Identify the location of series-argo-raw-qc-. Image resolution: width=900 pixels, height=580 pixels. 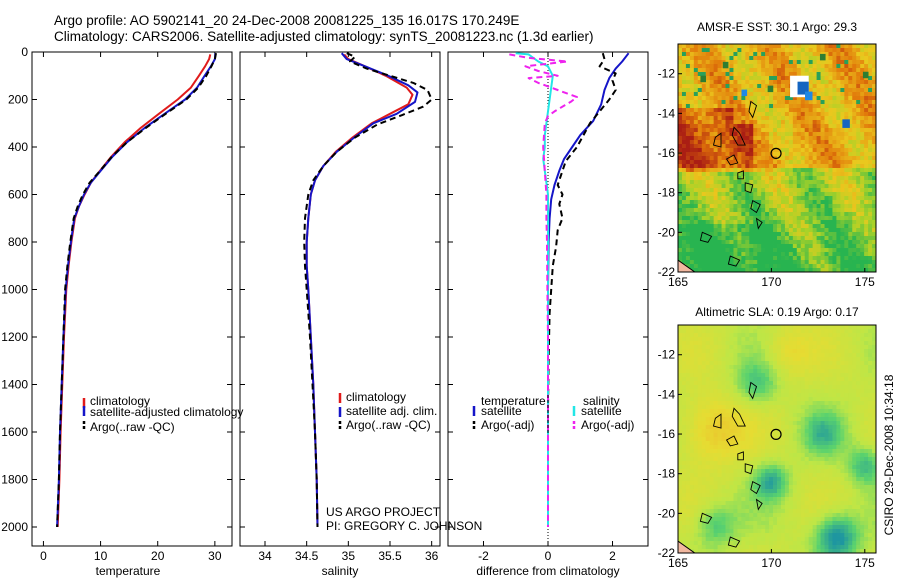
(368, 290).